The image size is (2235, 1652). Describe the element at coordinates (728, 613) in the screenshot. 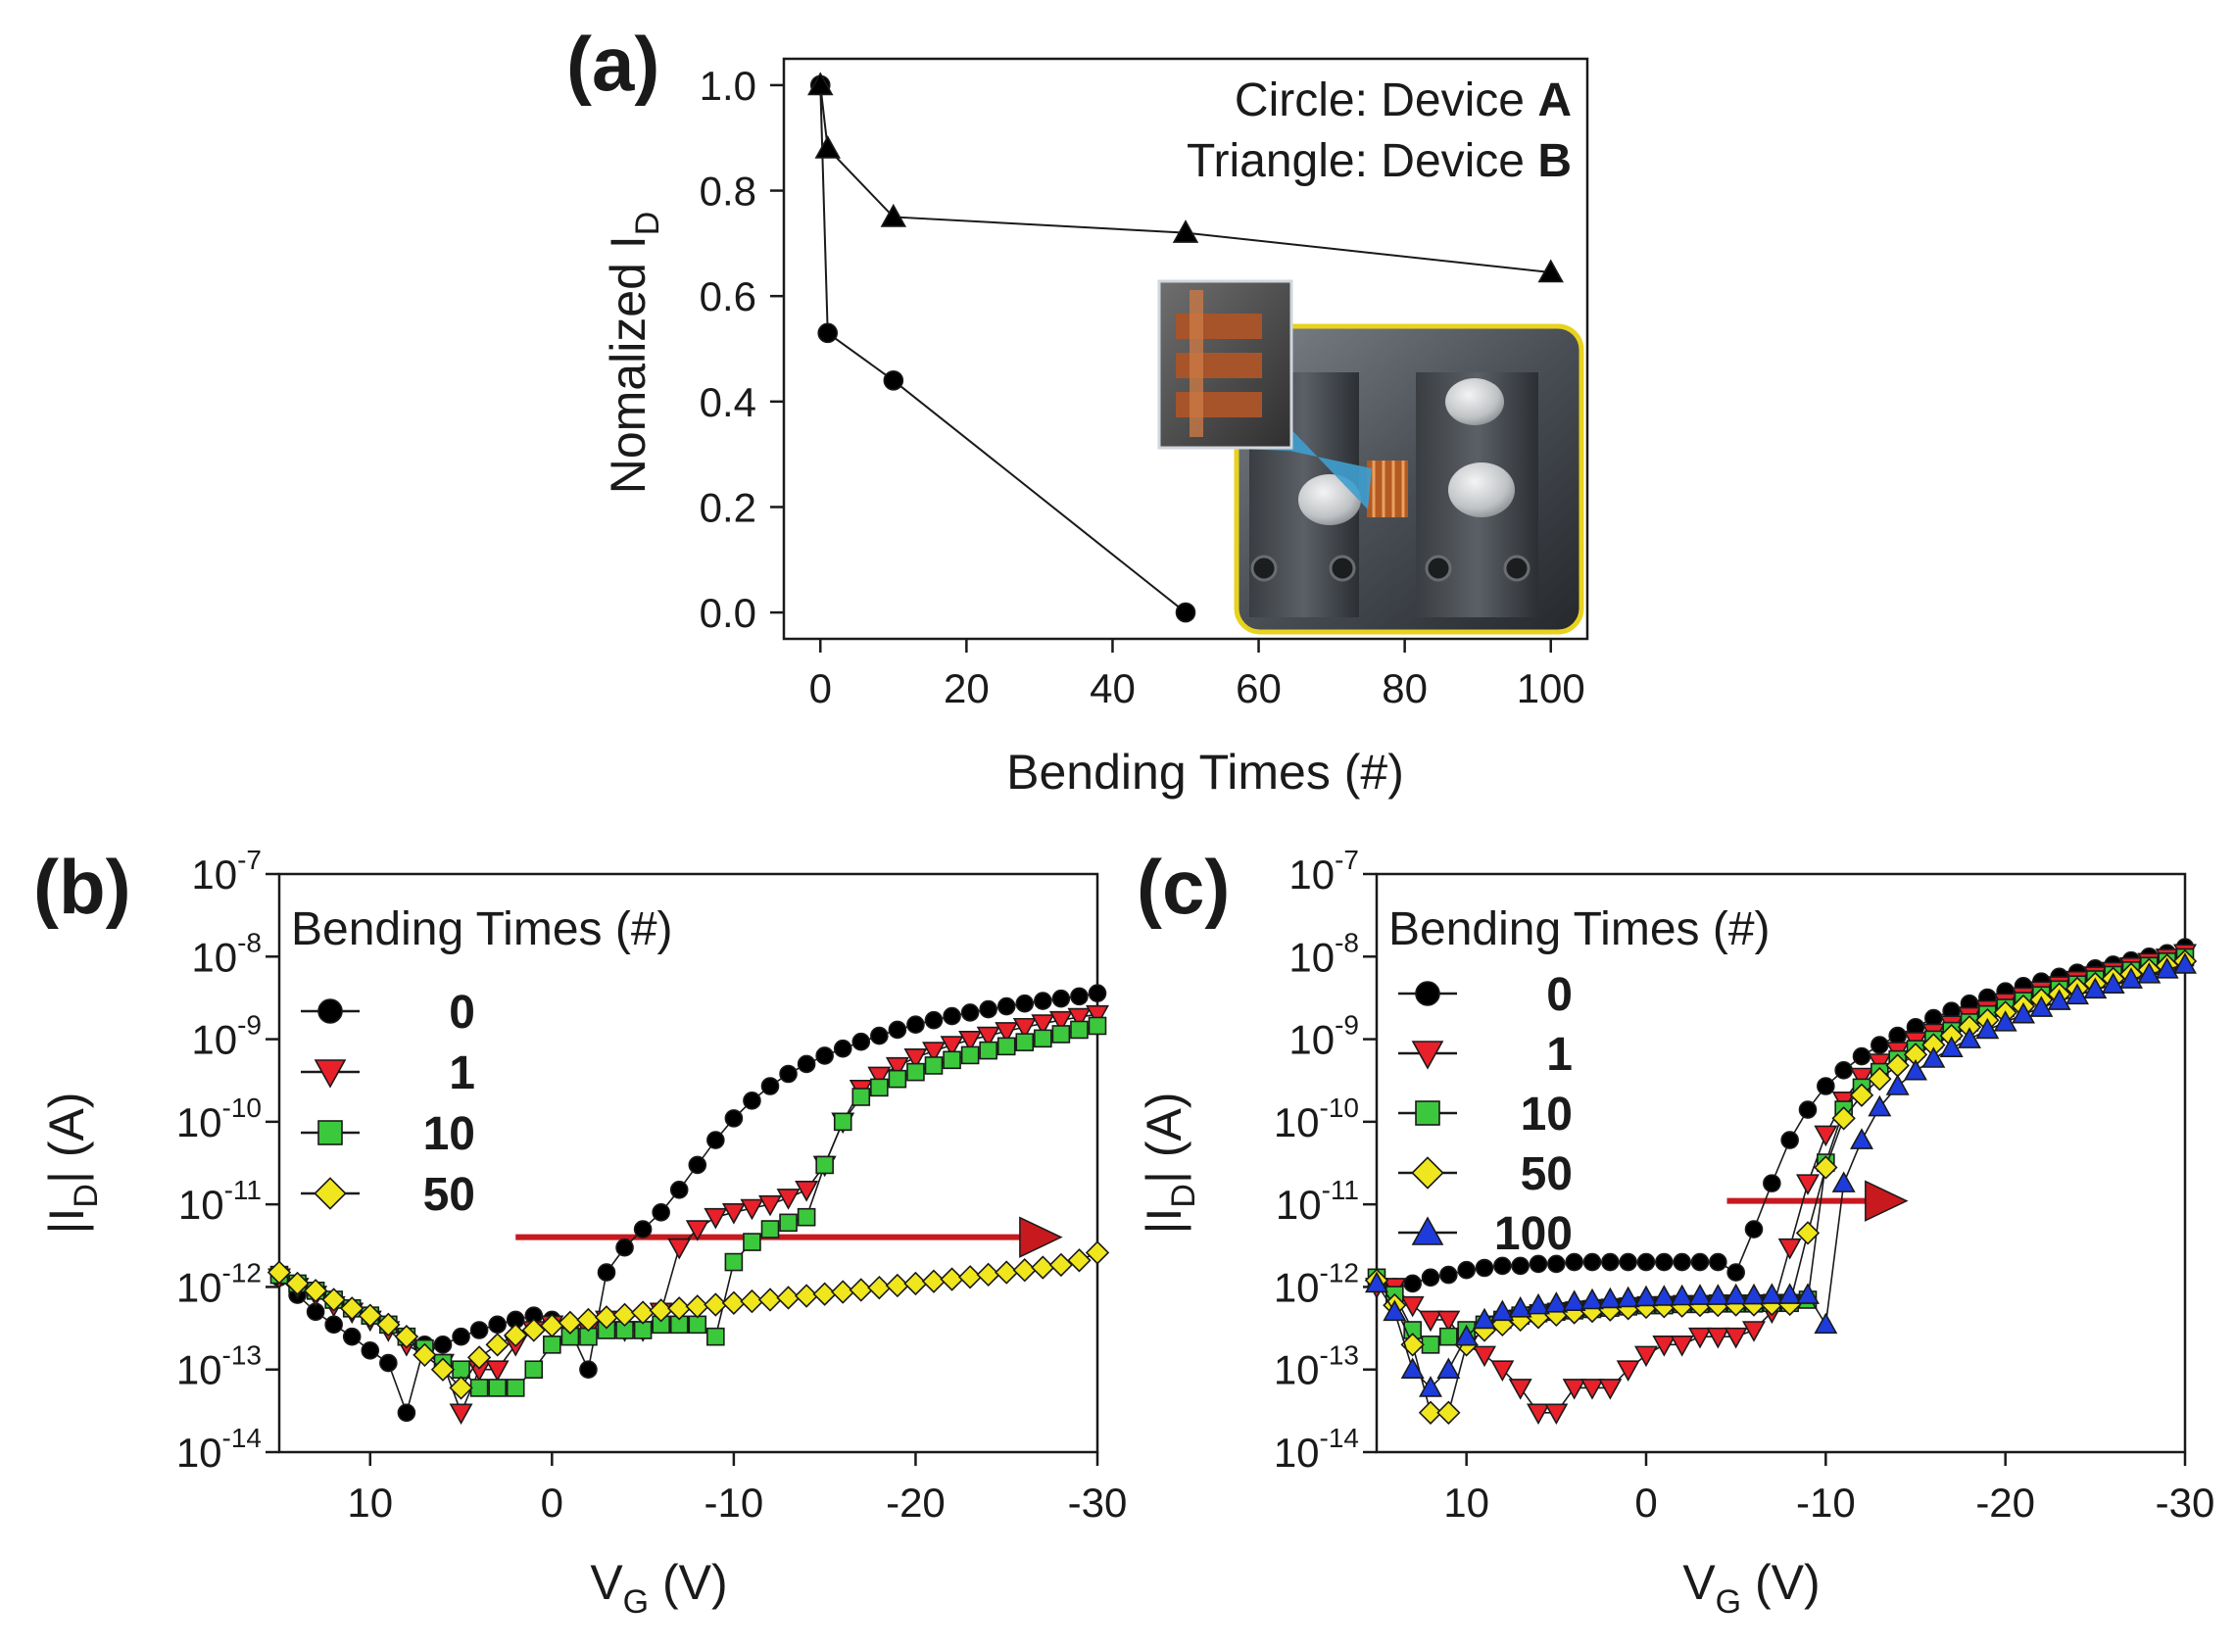

I see `y-tick-label: 0.0` at that location.